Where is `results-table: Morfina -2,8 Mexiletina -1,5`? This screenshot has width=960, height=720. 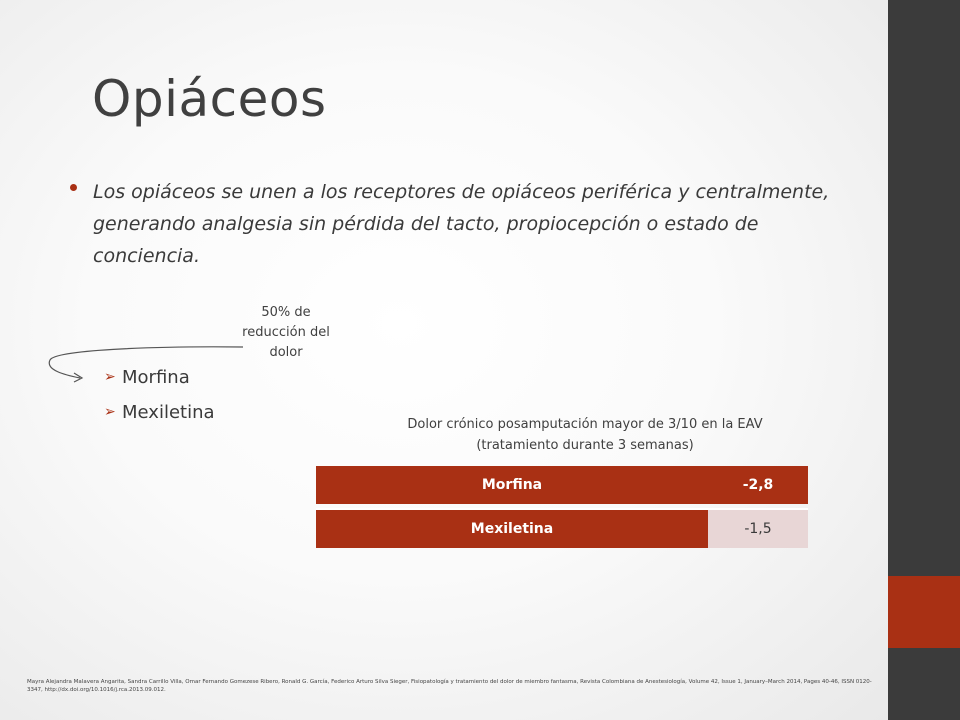
results-table: Morfina -2,8 Mexiletina -1,5 is located at coordinates (562, 509).